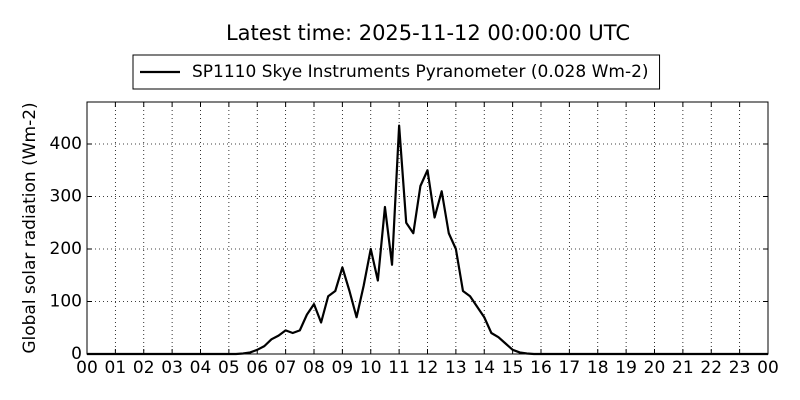 This screenshot has width=800, height=400. What do you see at coordinates (598, 368) in the screenshot?
I see `x-tick-label: 18` at bounding box center [598, 368].